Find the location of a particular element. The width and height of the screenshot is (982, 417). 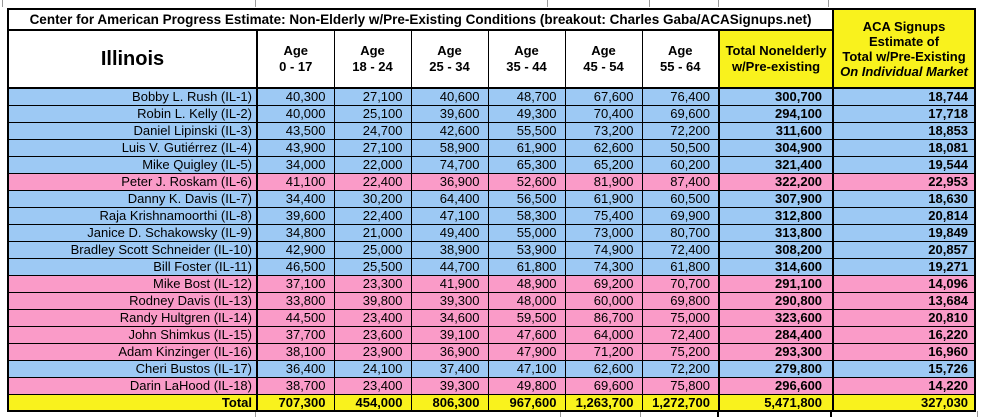

aca-estimate-cell: 18,081 is located at coordinates (904, 147).